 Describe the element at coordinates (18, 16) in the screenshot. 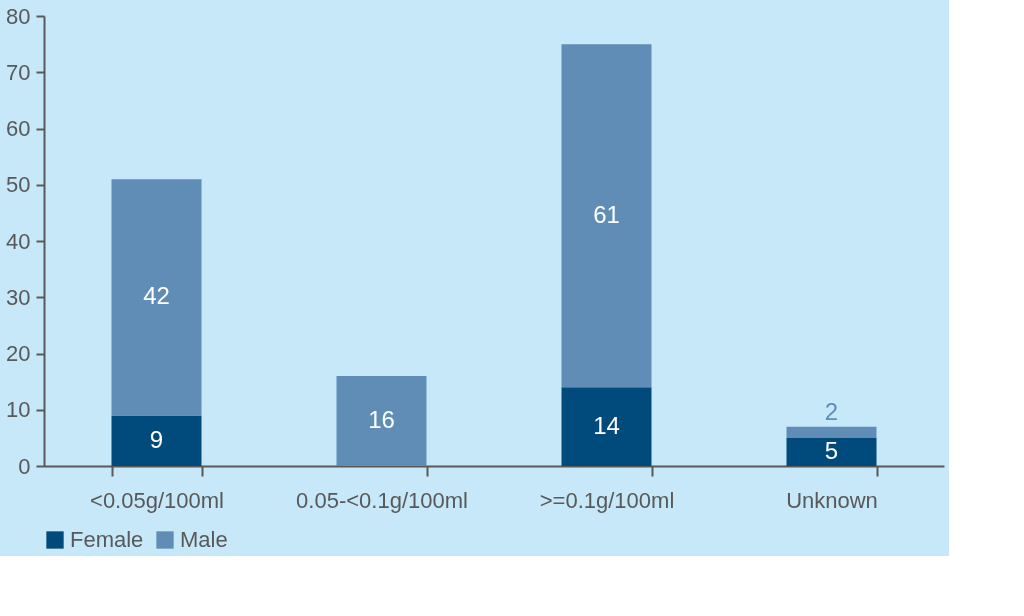

I see `y-tick-label: 80` at that location.